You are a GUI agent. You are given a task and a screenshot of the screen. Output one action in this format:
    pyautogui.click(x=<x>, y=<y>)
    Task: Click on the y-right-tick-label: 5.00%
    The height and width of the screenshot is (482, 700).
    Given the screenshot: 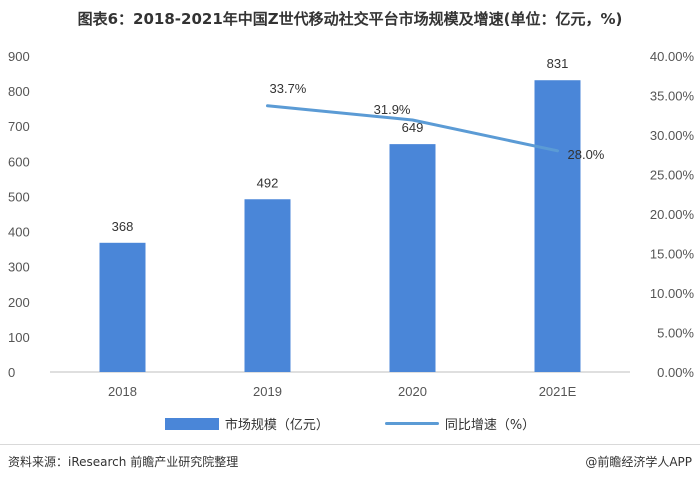 What is the action you would take?
    pyautogui.click(x=675, y=333)
    